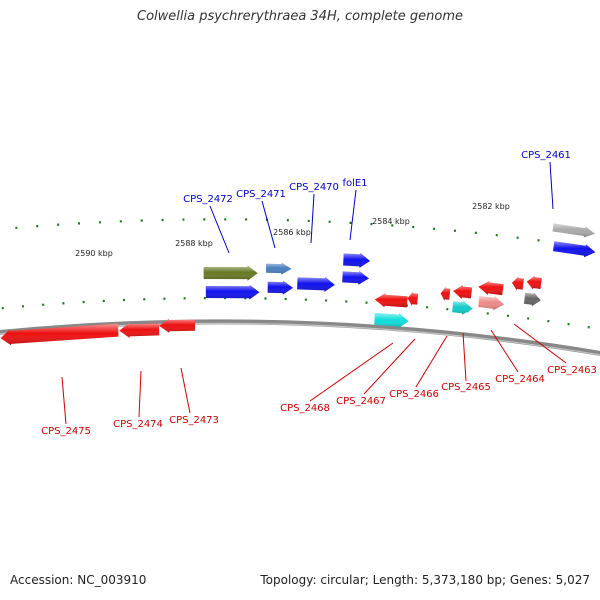 Image resolution: width=600 pixels, height=600 pixels. Describe the element at coordinates (185, 390) in the screenshot. I see `cps-2473-leader` at that location.